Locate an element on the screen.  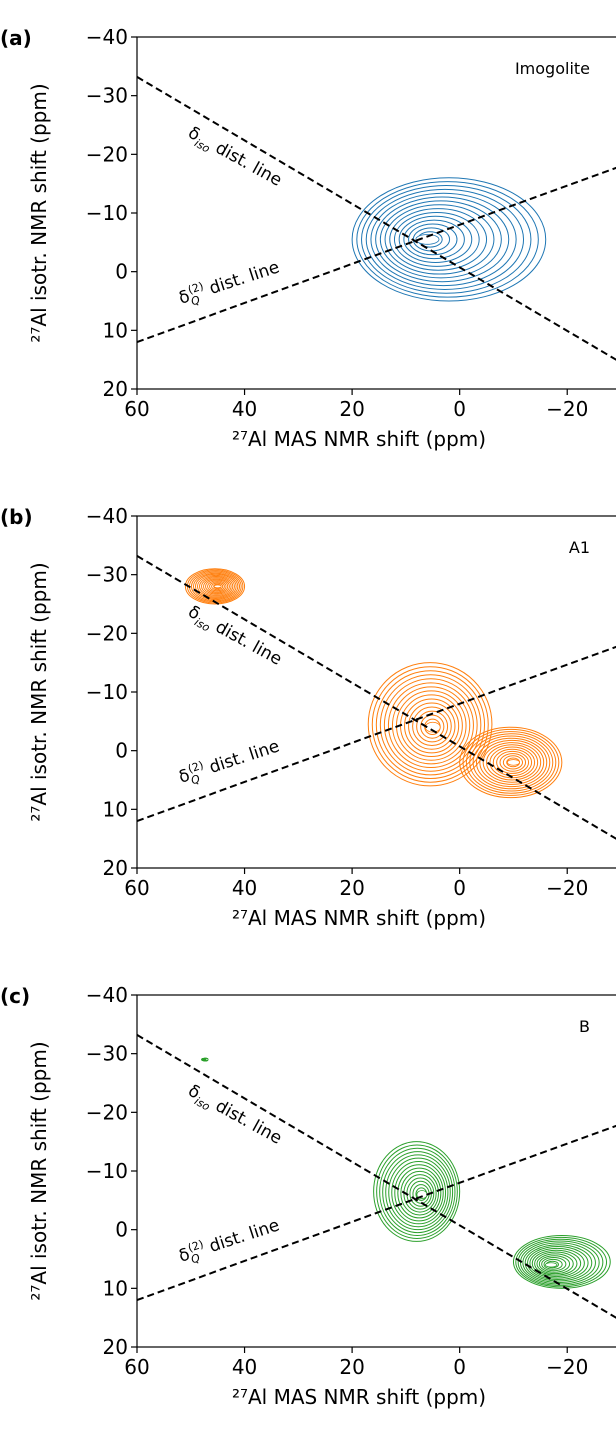
x-tick-label: 0 is located at coordinates (459, 1367).